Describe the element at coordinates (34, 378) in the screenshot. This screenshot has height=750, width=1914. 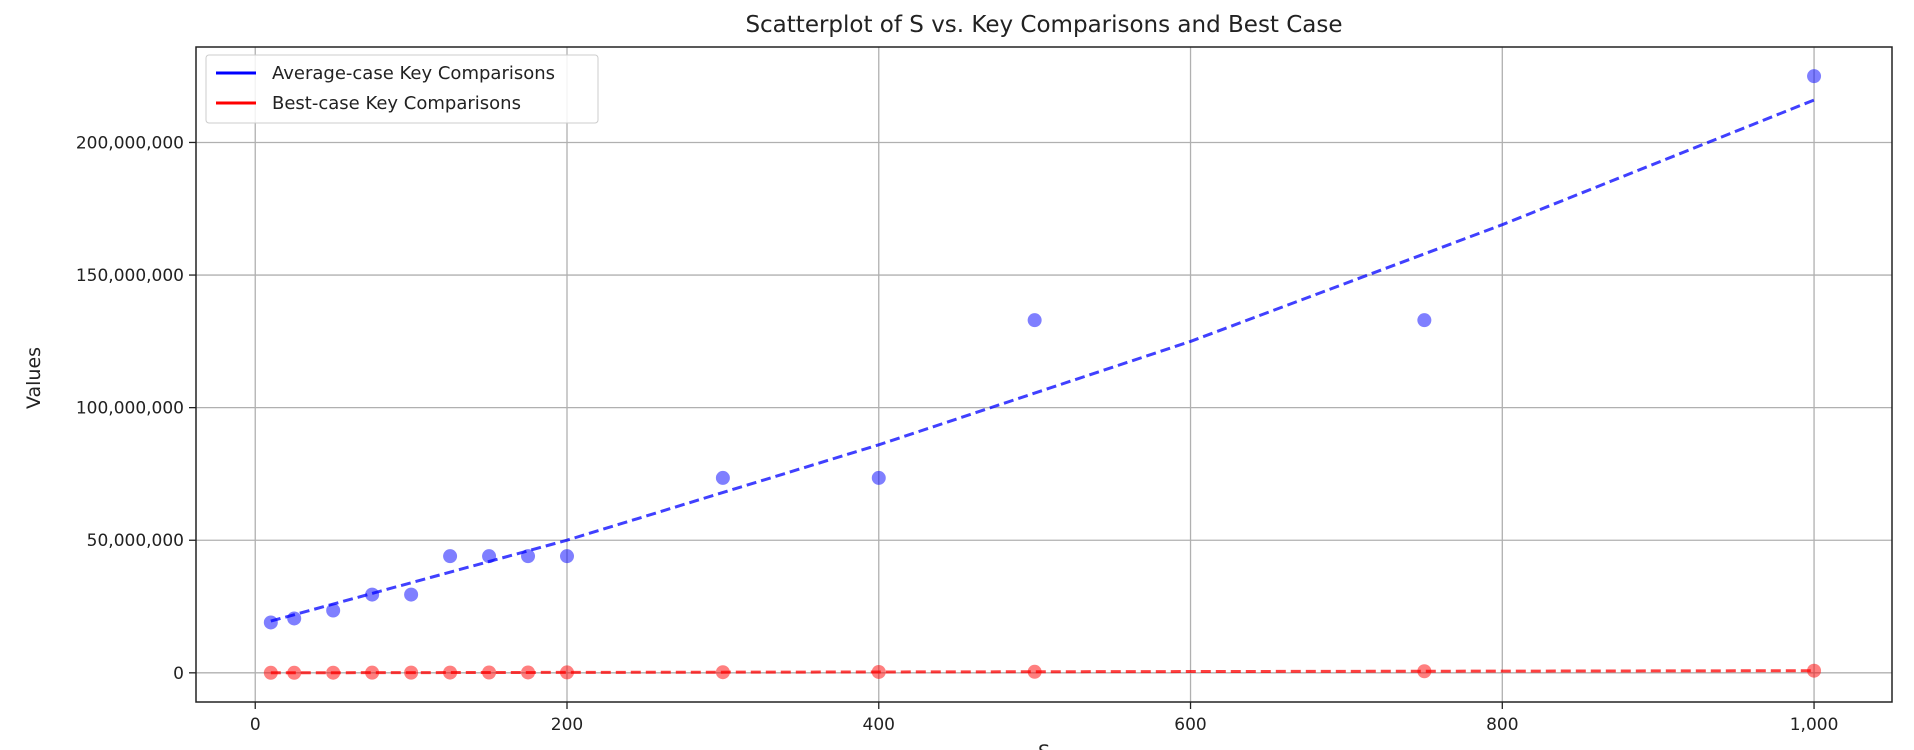
I see `y-axis-label: Values` at that location.